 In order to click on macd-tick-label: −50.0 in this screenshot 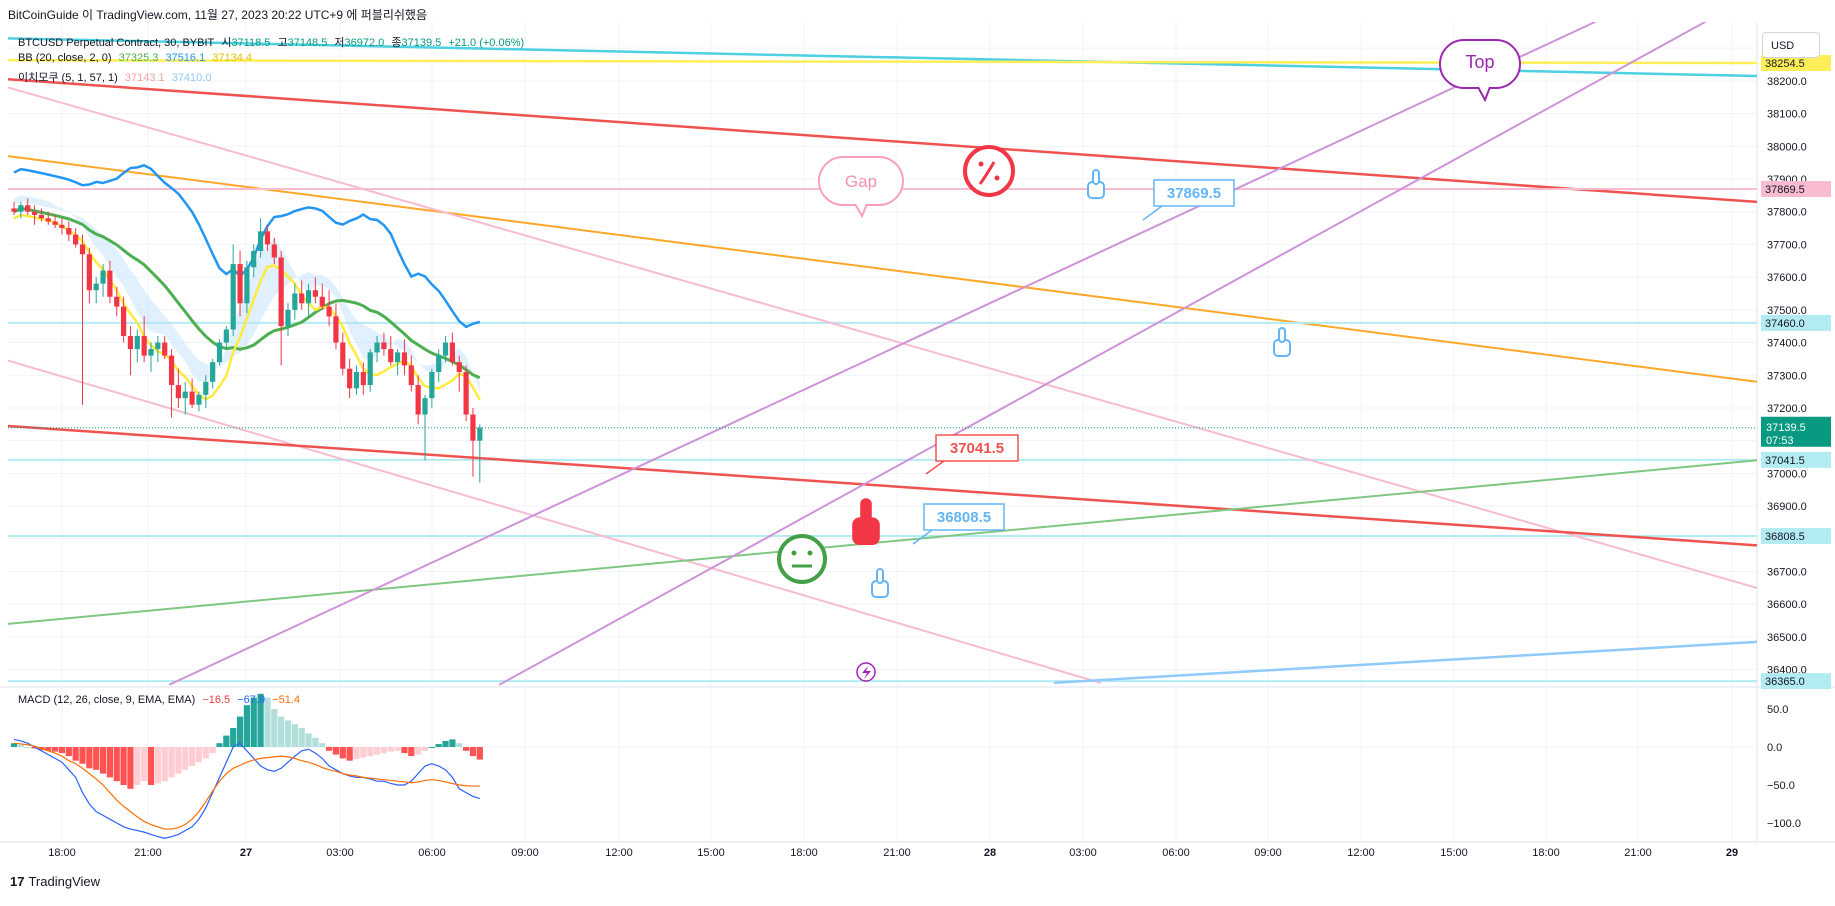, I will do `click(1781, 786)`.